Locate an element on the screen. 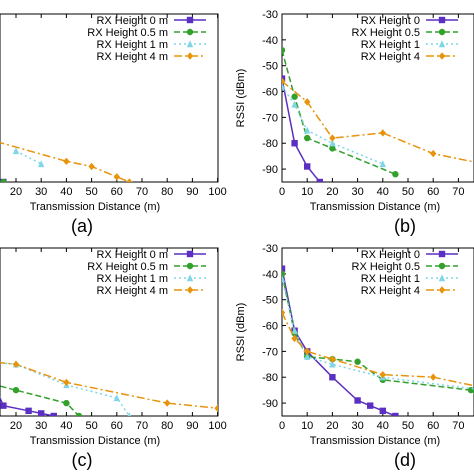 The height and width of the screenshot is (474, 474). x-tick-label: 20 is located at coordinates (16, 426).